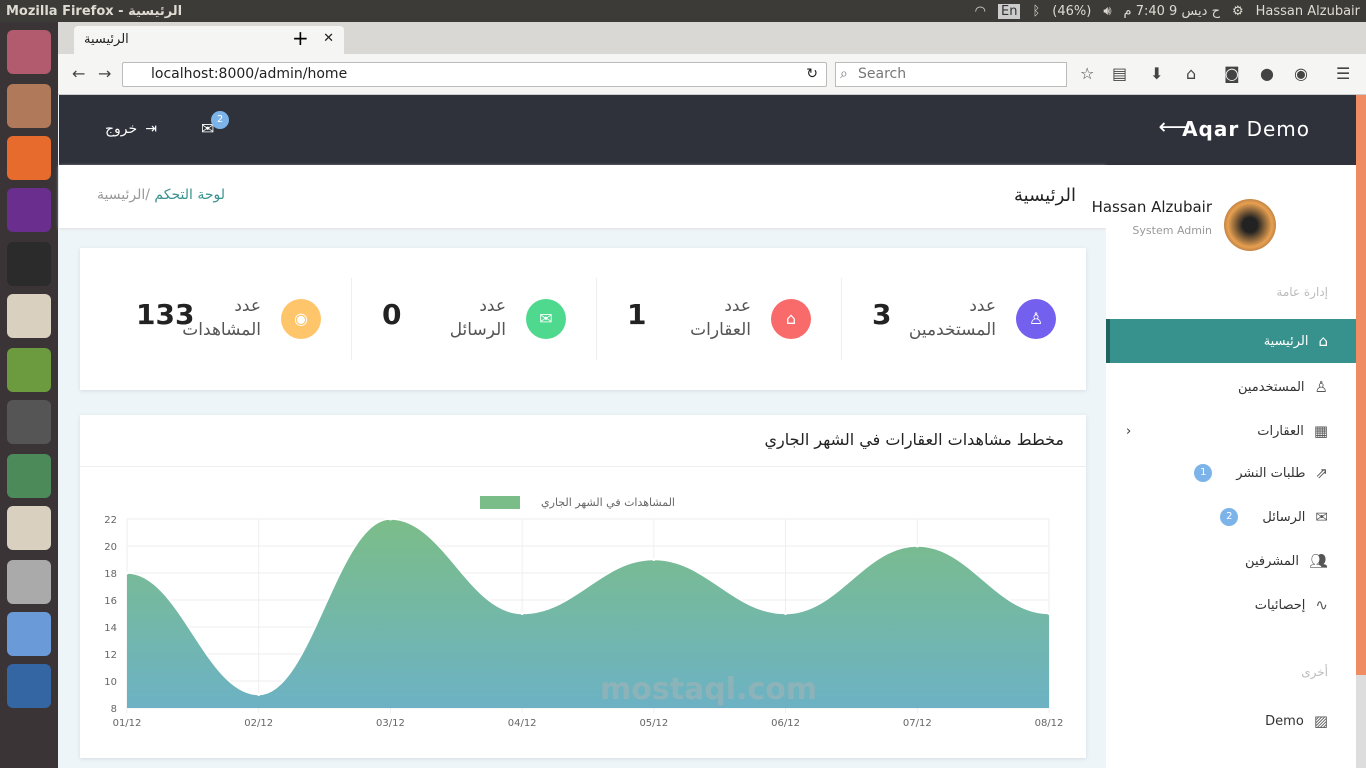 This screenshot has width=1366, height=768. I want to click on virtualbox-icon, so click(29, 634).